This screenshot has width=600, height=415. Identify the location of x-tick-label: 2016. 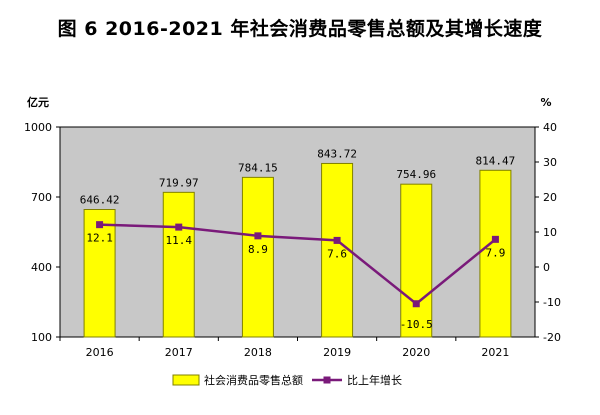
(100, 352).